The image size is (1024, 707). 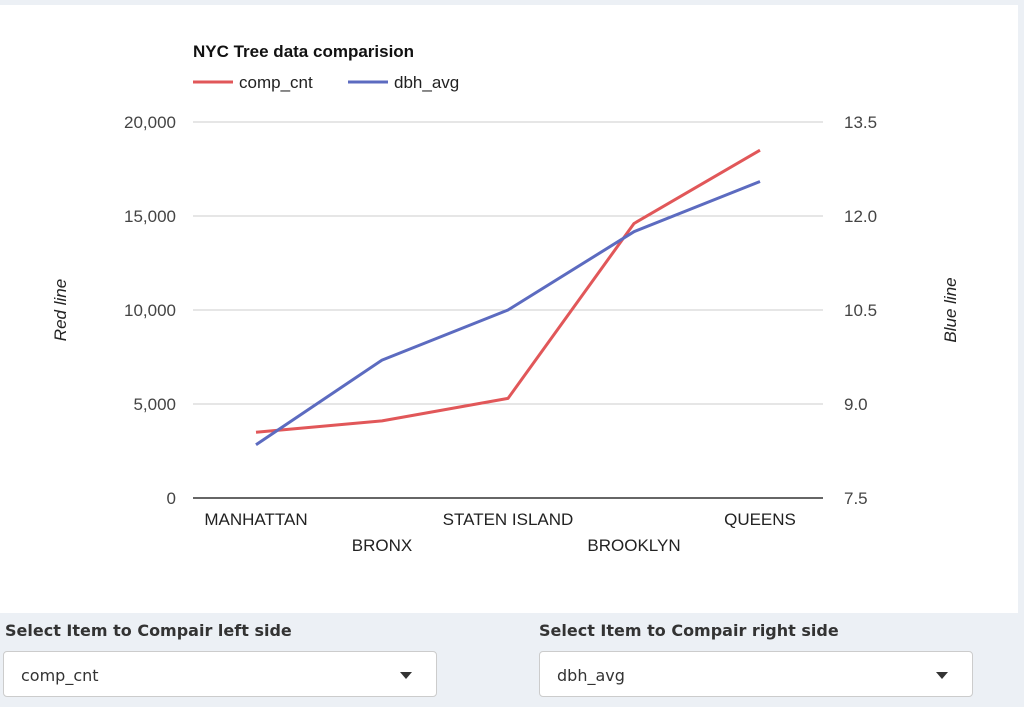 What do you see at coordinates (860, 216) in the screenshot?
I see `y2-tick-label: 12.0` at bounding box center [860, 216].